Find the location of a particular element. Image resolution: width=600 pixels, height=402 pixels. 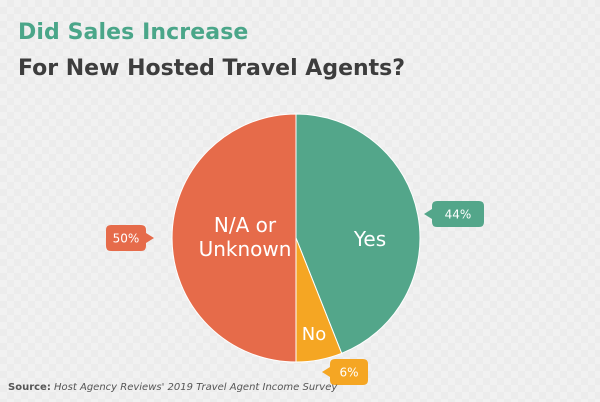

callout-box-n-a-or-unknown is located at coordinates (130, 238).